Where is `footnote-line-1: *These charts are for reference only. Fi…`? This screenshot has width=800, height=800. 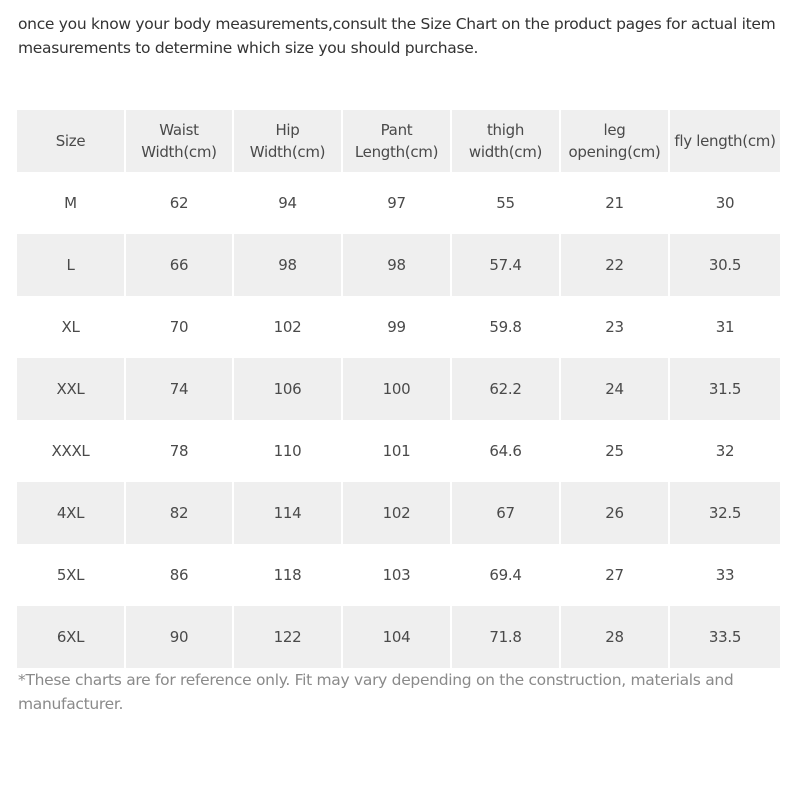 footnote-line-1: *These charts are for reference only. Fi… is located at coordinates (376, 680).